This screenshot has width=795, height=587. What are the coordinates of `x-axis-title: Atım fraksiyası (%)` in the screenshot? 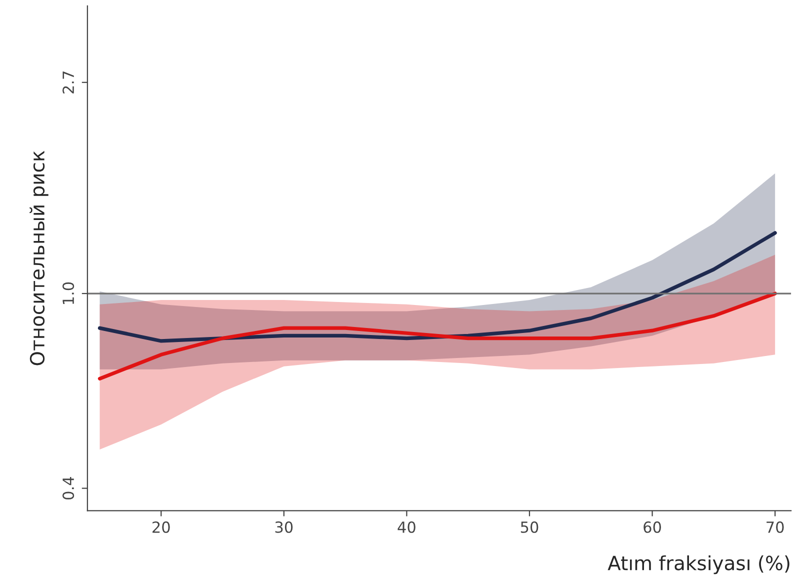 It's located at (699, 564).